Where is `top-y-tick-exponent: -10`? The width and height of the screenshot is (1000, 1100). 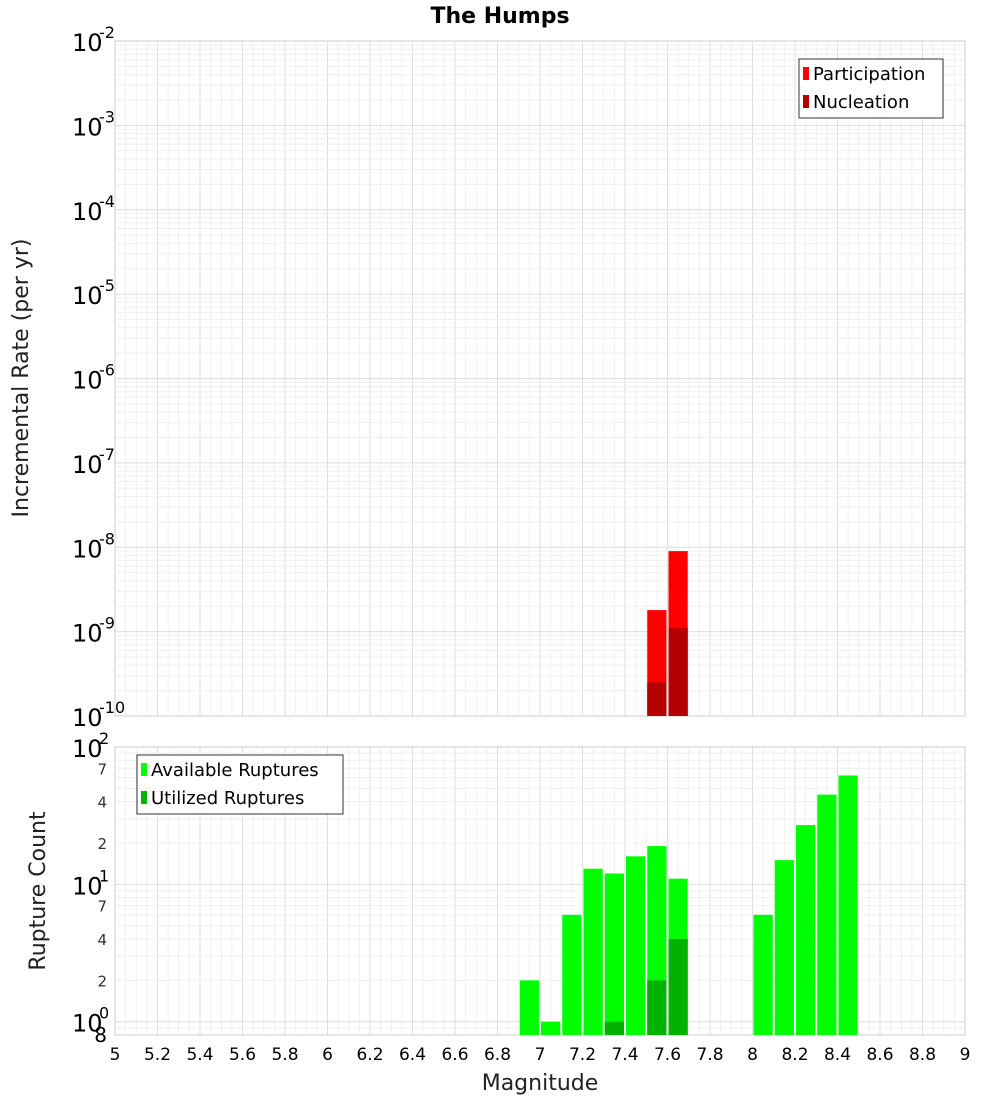
top-y-tick-exponent: -10 is located at coordinates (112, 707).